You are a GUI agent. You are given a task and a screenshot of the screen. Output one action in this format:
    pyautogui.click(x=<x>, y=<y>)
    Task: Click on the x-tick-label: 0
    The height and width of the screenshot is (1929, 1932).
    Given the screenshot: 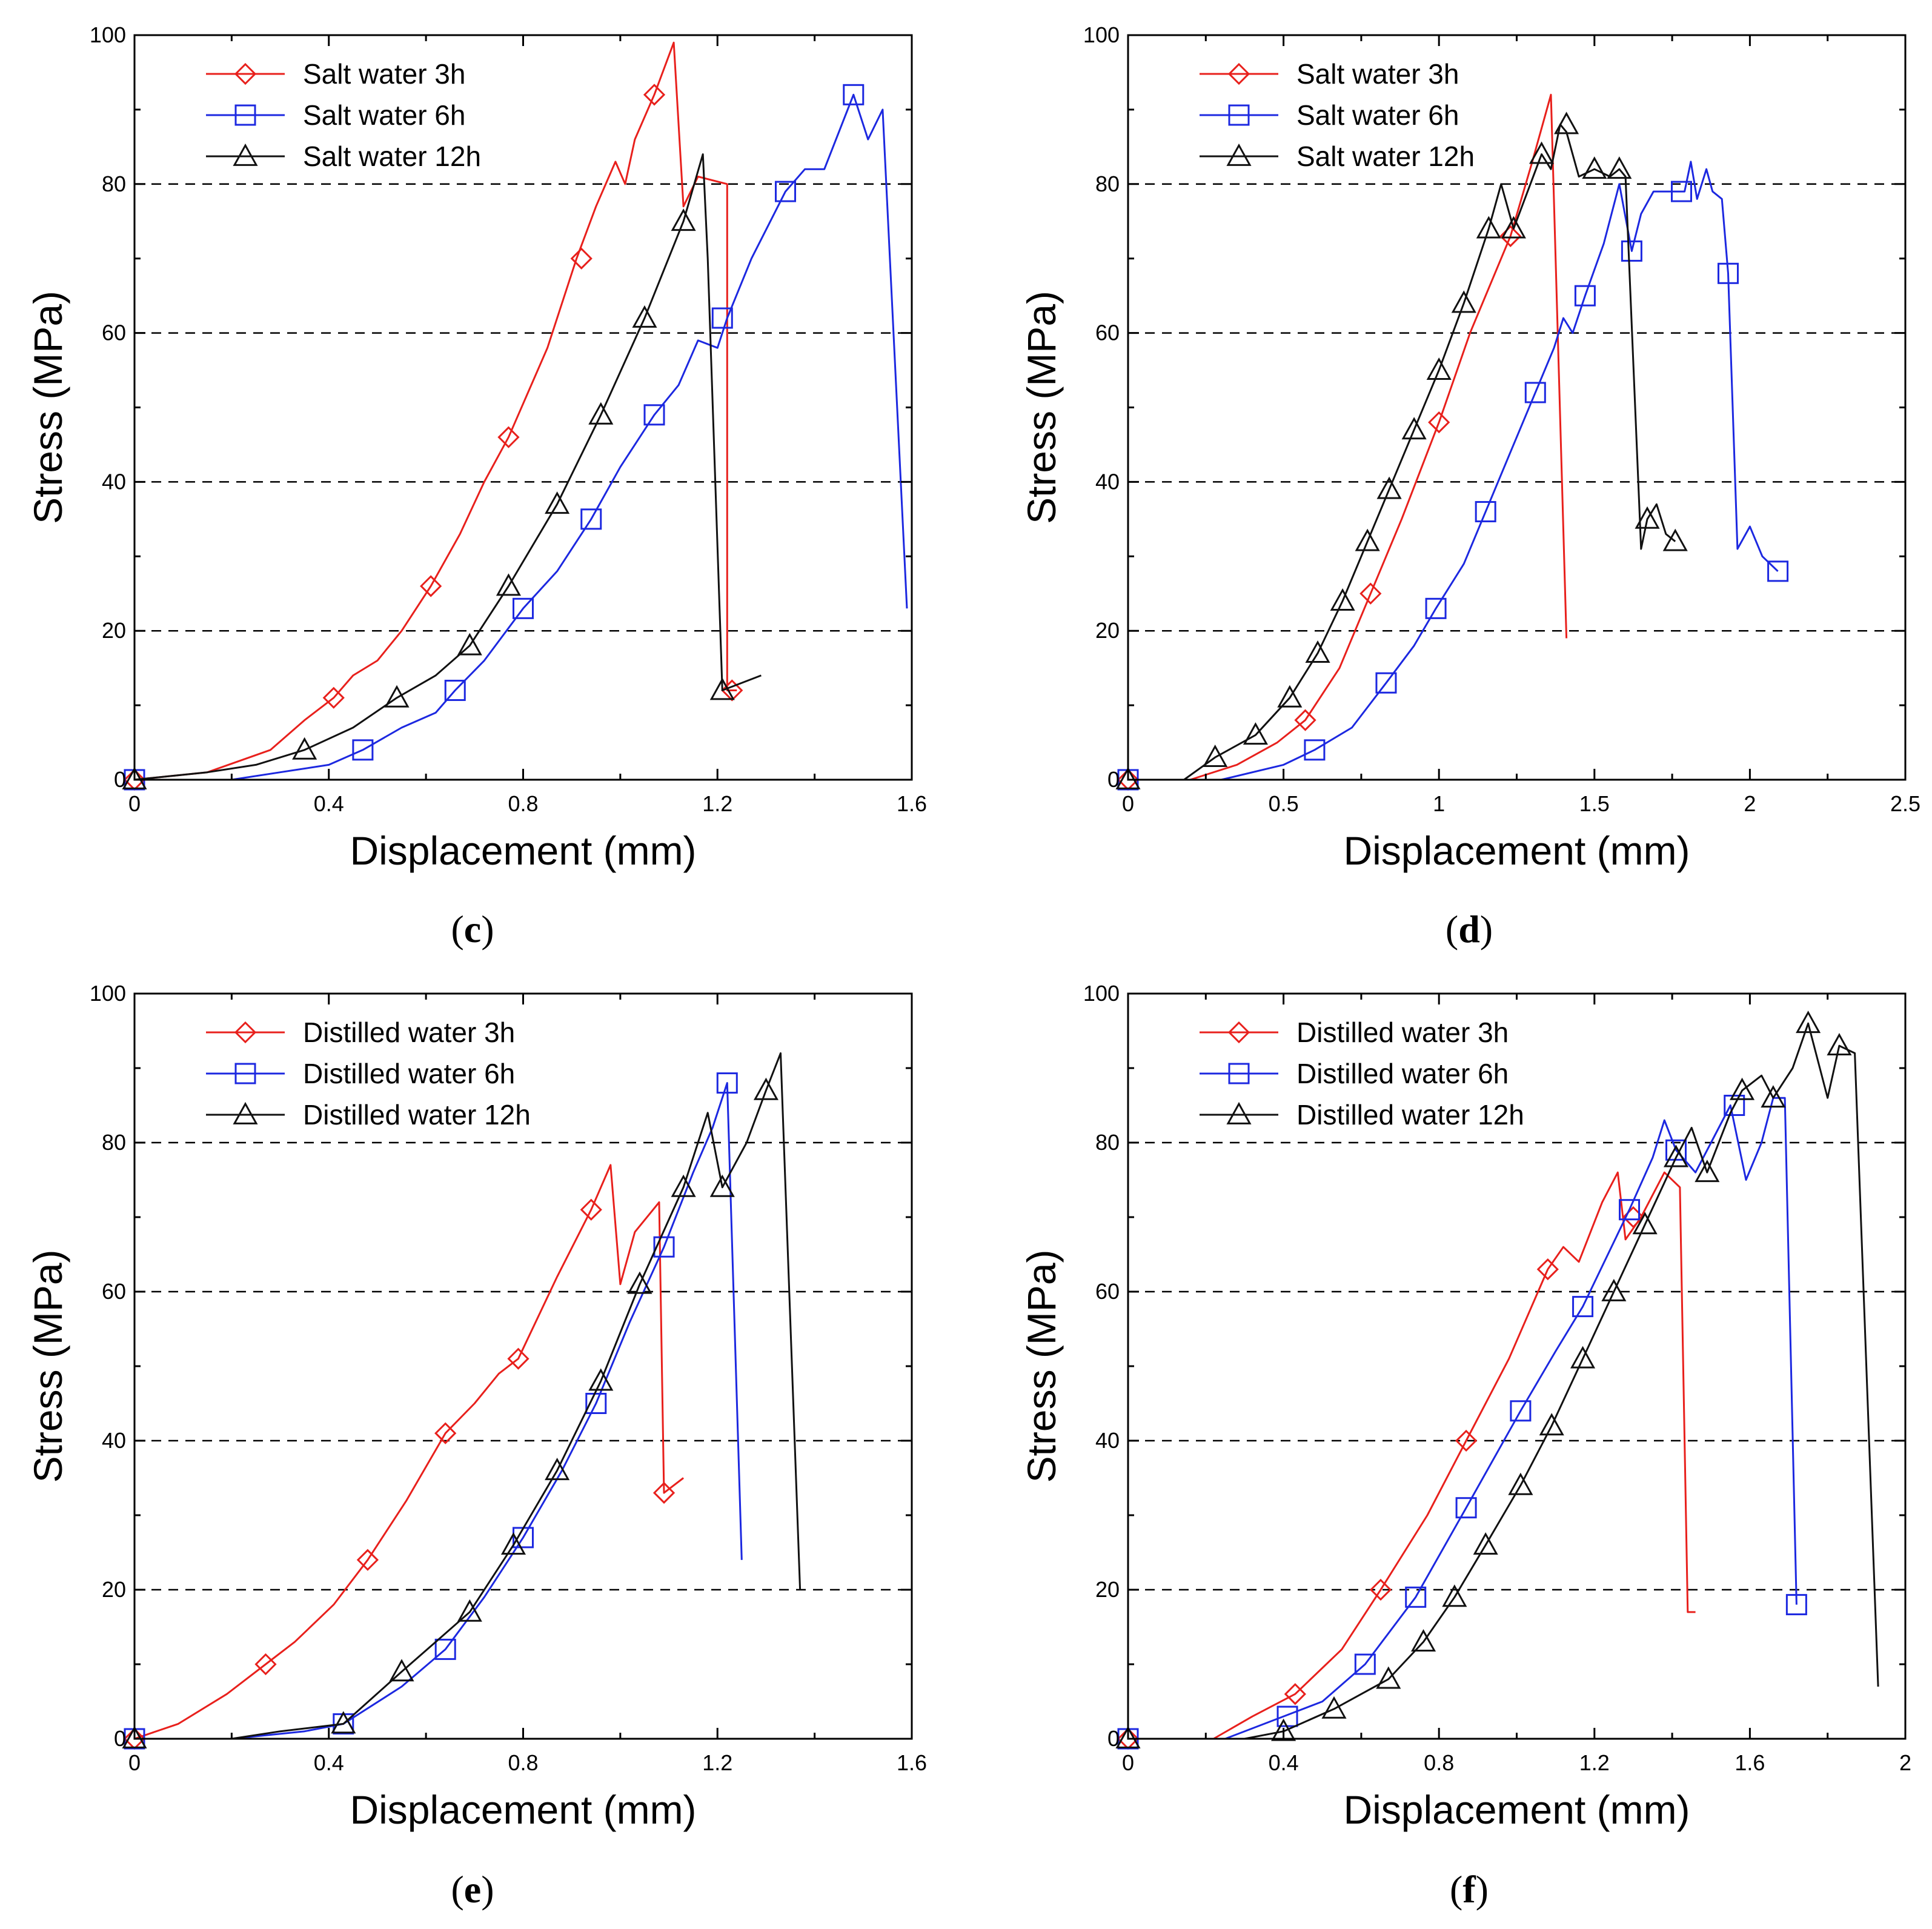 What is the action you would take?
    pyautogui.click(x=1128, y=1763)
    